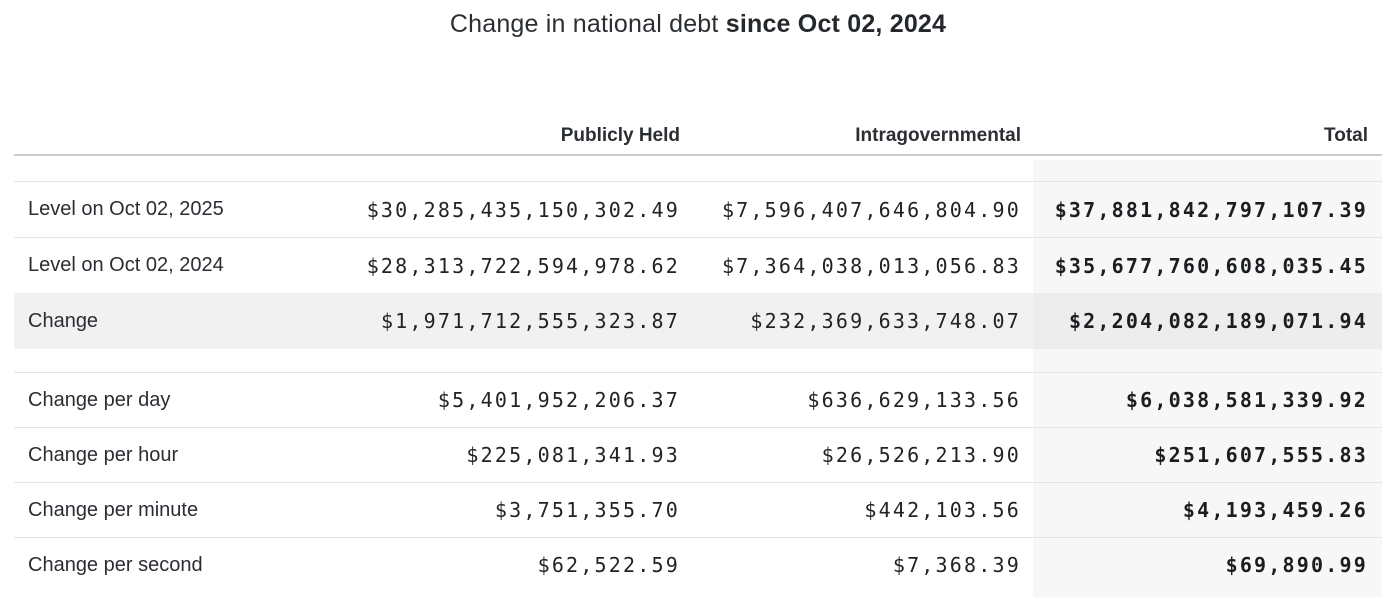  Describe the element at coordinates (871, 265) in the screenshot. I see `intragovernmental-value: $7,364,038,013,056.83` at that location.